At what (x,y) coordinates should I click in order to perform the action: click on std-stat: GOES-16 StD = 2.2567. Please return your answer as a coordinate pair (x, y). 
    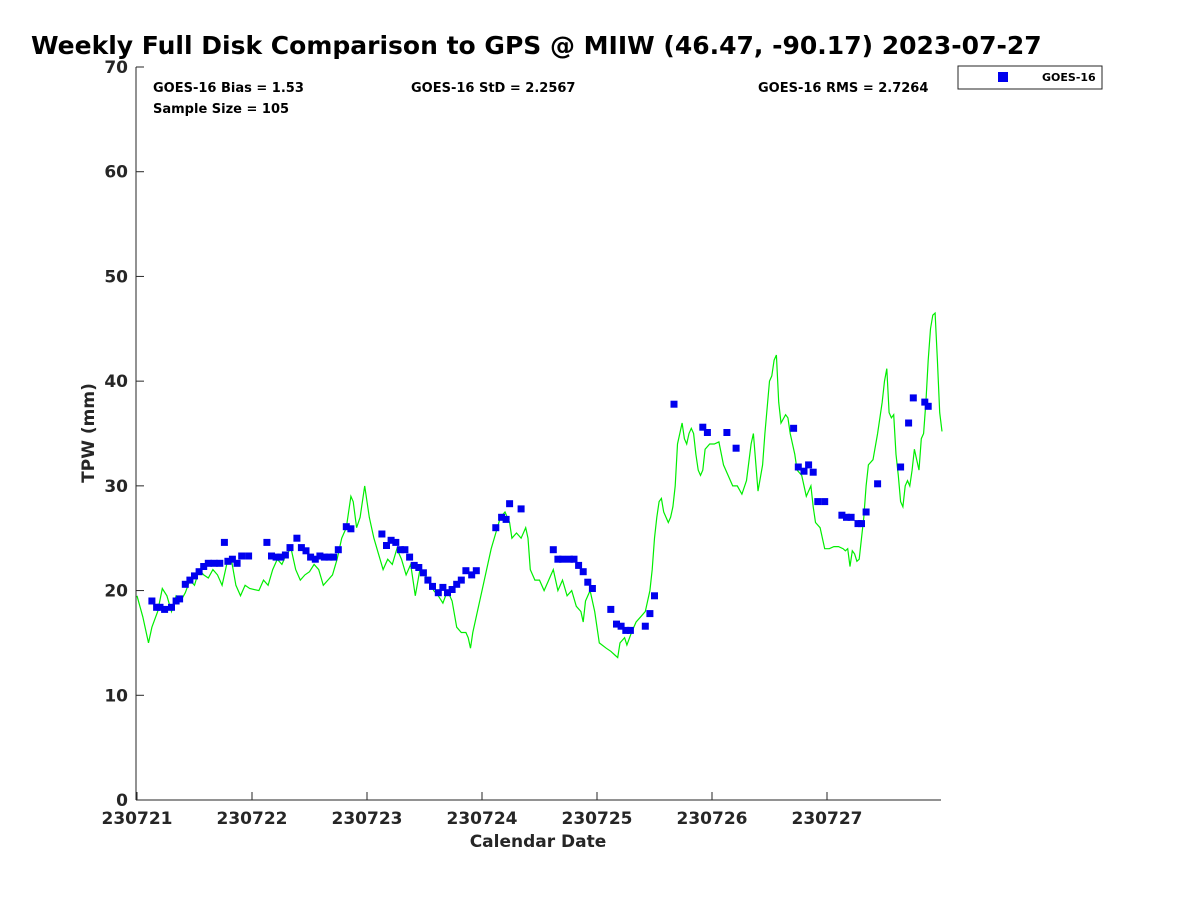
    Looking at the image, I should click on (493, 88).